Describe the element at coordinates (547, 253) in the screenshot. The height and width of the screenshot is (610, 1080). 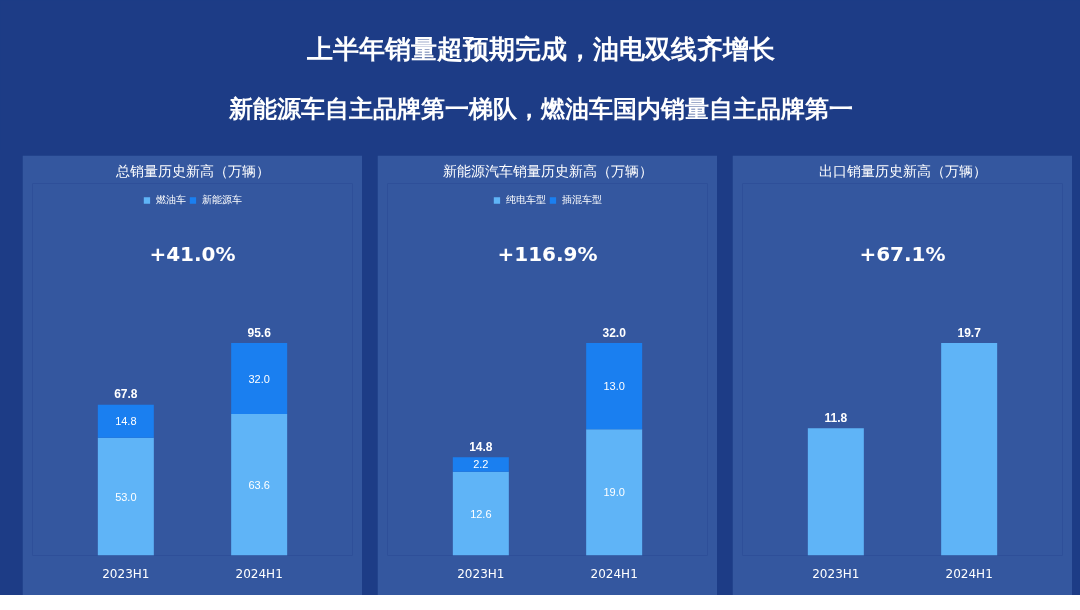
I see `text: +116.9%` at that location.